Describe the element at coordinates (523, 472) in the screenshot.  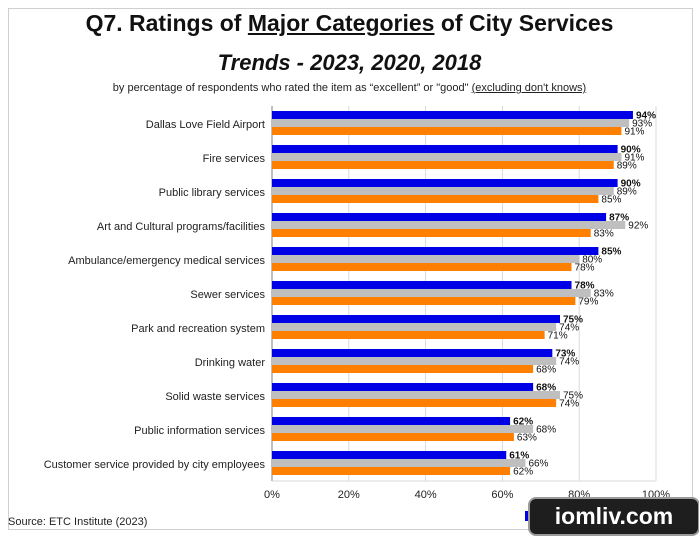
I see `data-label-2018: 62%` at that location.